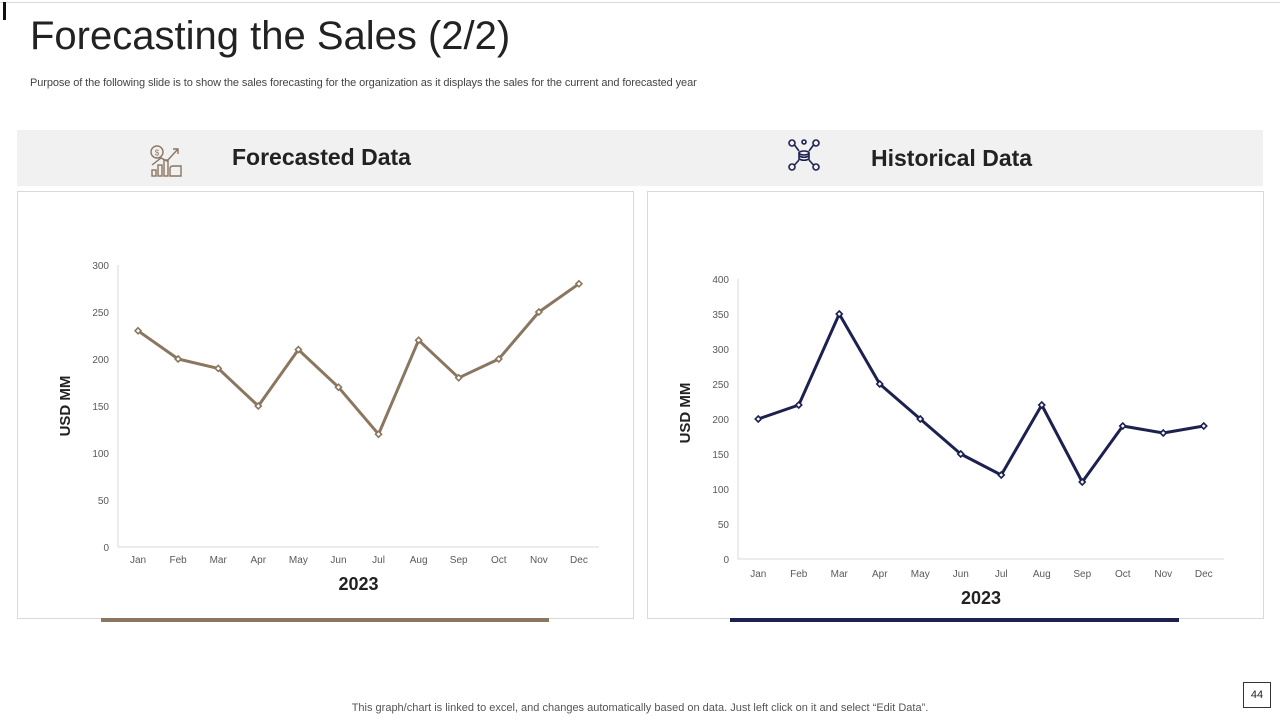 The width and height of the screenshot is (1280, 720). What do you see at coordinates (954, 620) in the screenshot?
I see `historical-accent-bar` at bounding box center [954, 620].